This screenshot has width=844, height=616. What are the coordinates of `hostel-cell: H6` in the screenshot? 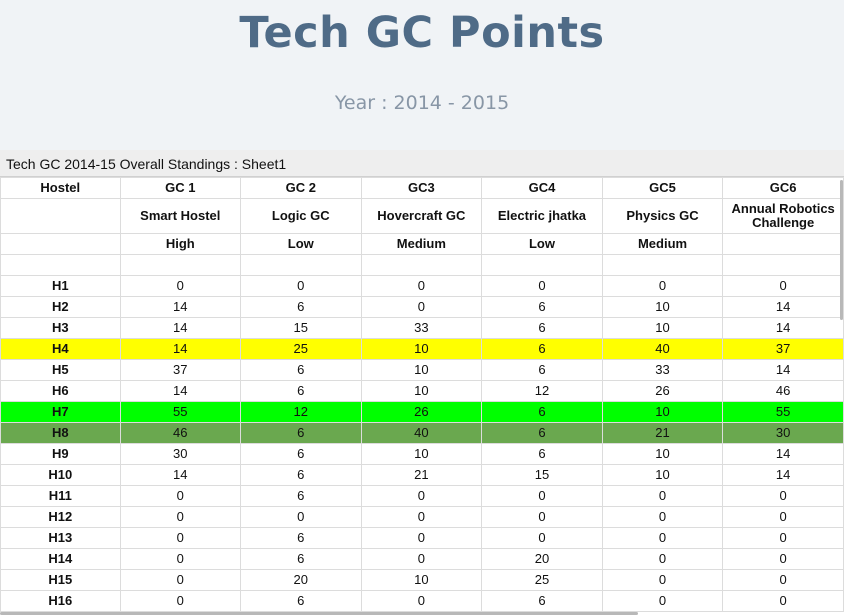 It's located at (60, 391).